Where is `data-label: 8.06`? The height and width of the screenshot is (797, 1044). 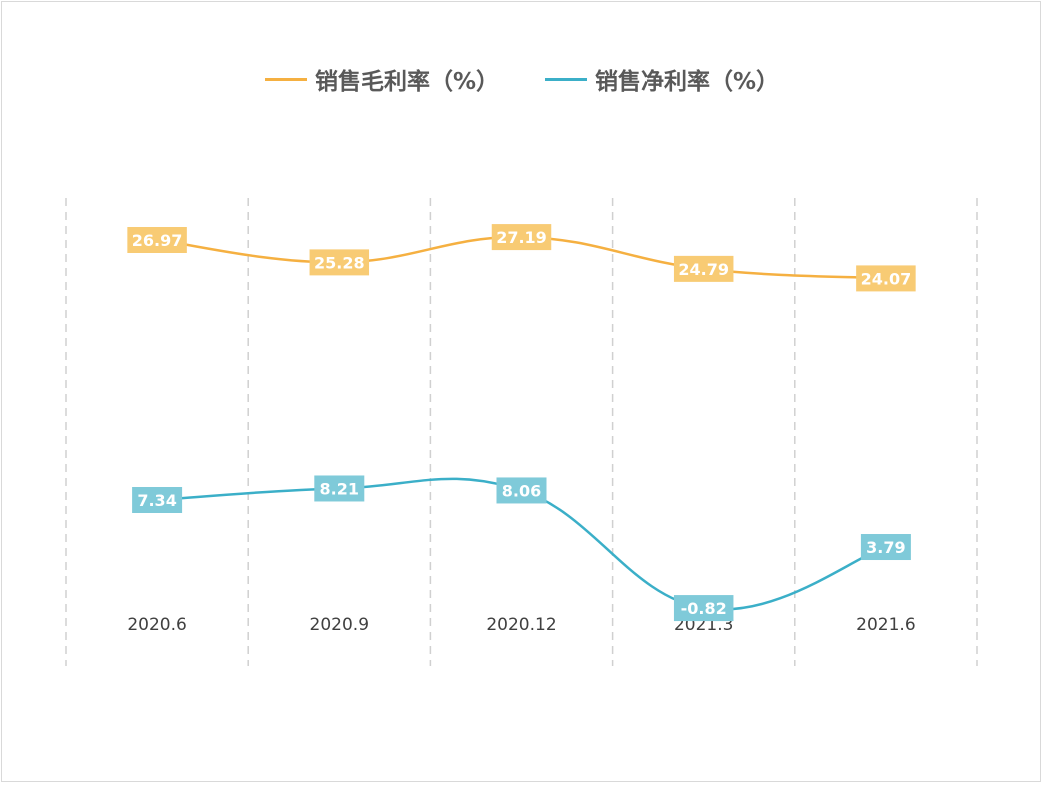
data-label: 8.06 is located at coordinates (521, 490).